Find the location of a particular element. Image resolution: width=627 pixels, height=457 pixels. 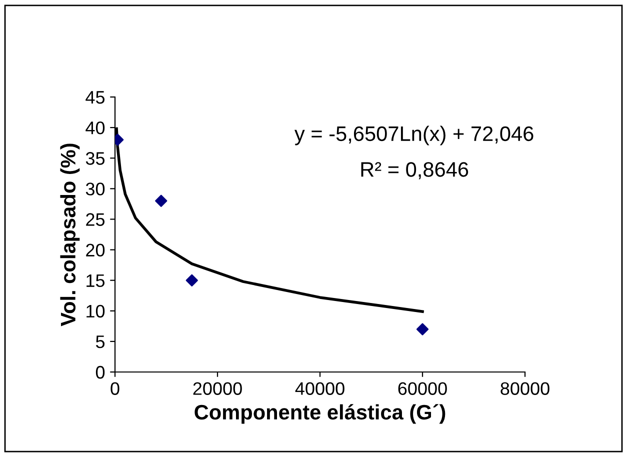

y-tick-label: 25 is located at coordinates (95, 219).